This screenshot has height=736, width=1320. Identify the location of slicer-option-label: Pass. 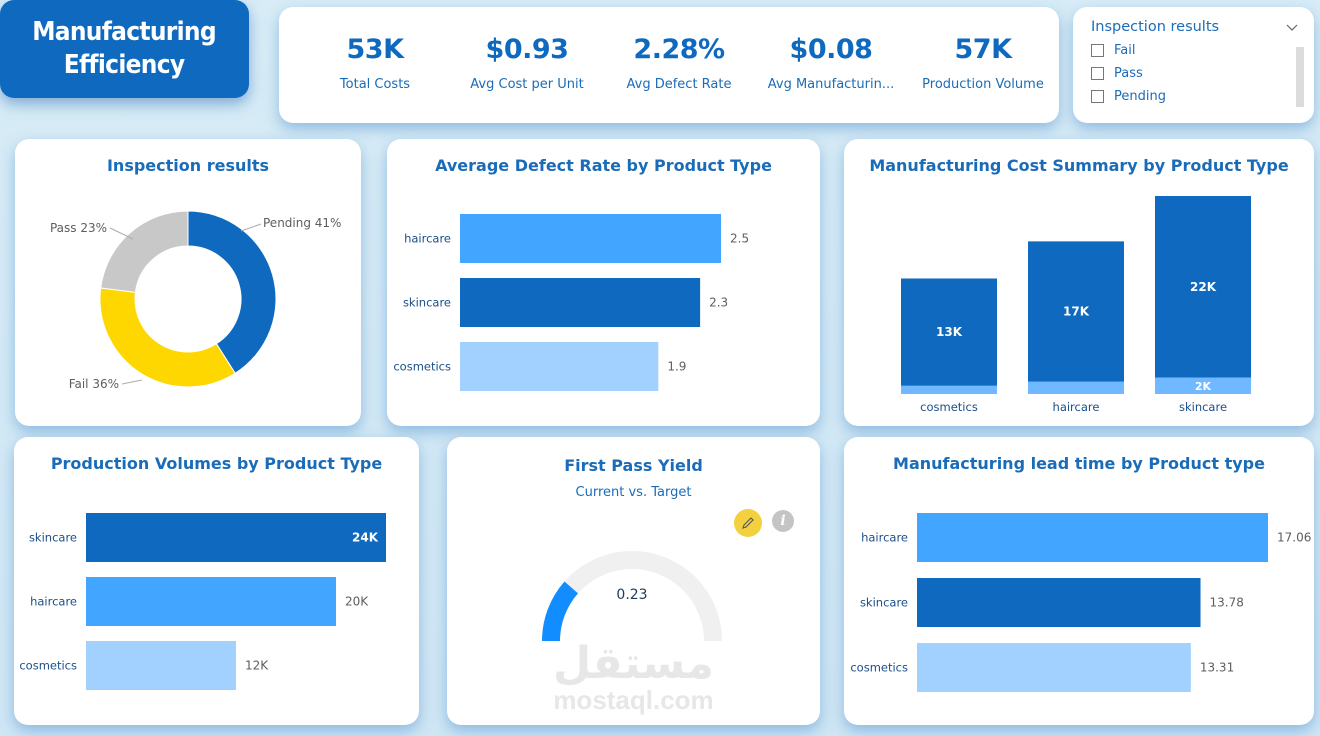
(1128, 73).